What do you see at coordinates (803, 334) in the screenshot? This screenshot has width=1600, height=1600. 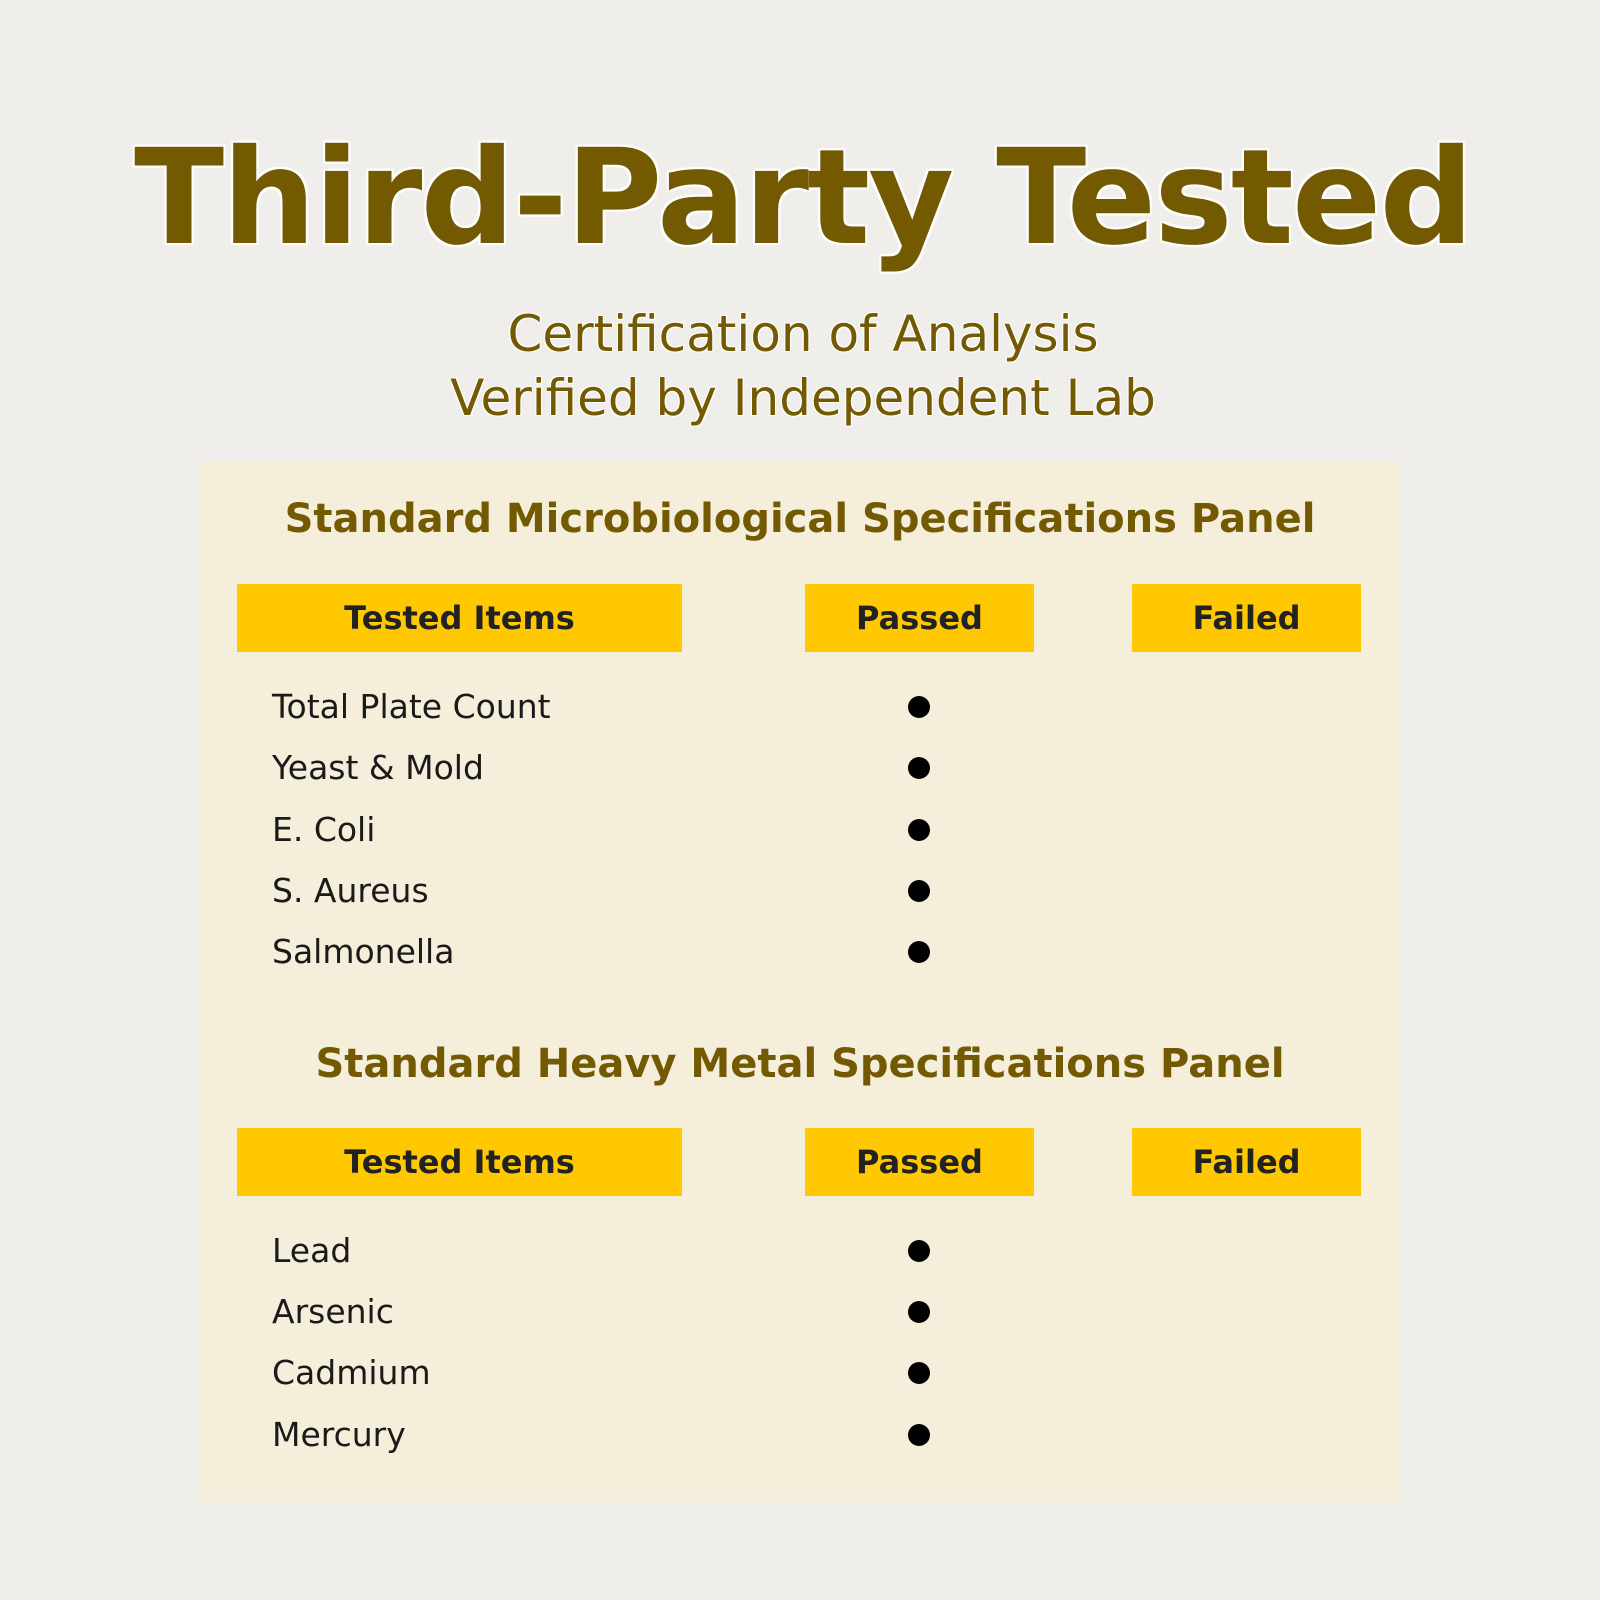 I see `subtitle-line-1: Certification of Analysis` at bounding box center [803, 334].